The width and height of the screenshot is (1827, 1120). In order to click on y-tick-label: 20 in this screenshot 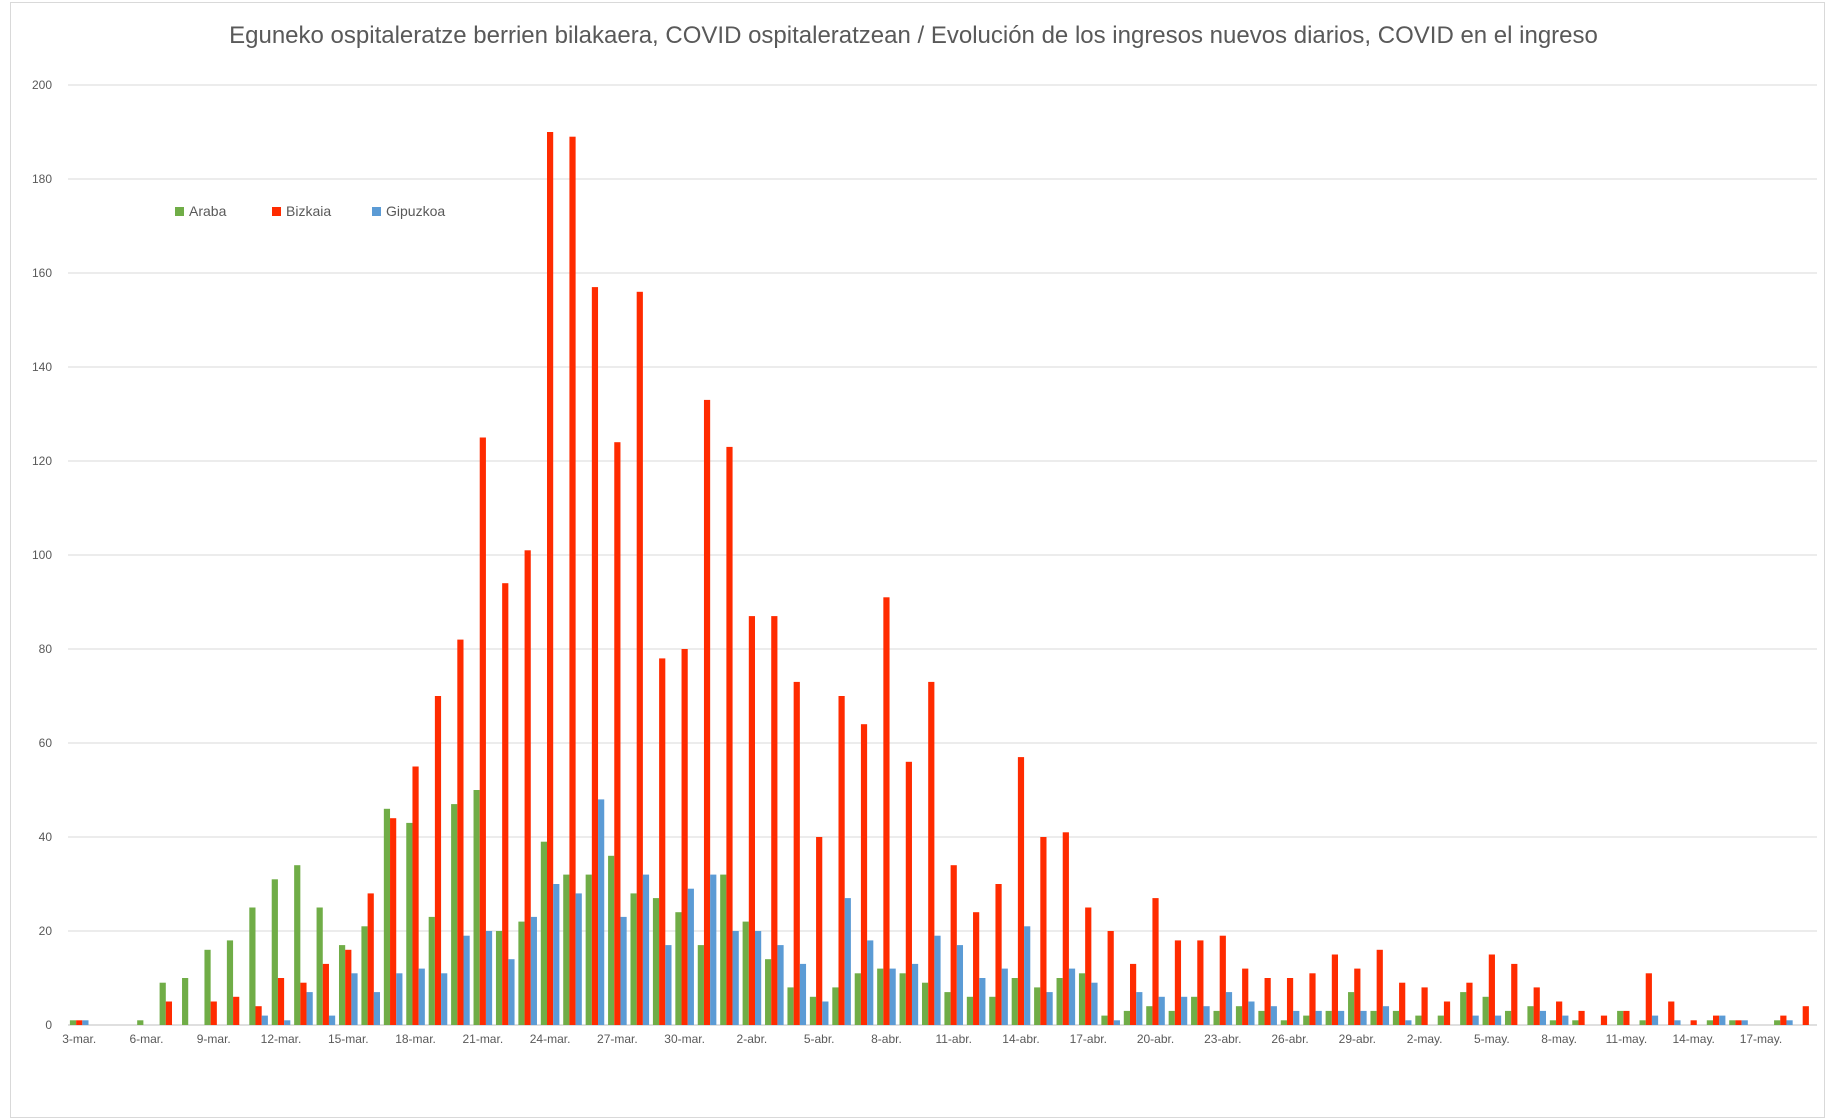, I will do `click(46, 931)`.